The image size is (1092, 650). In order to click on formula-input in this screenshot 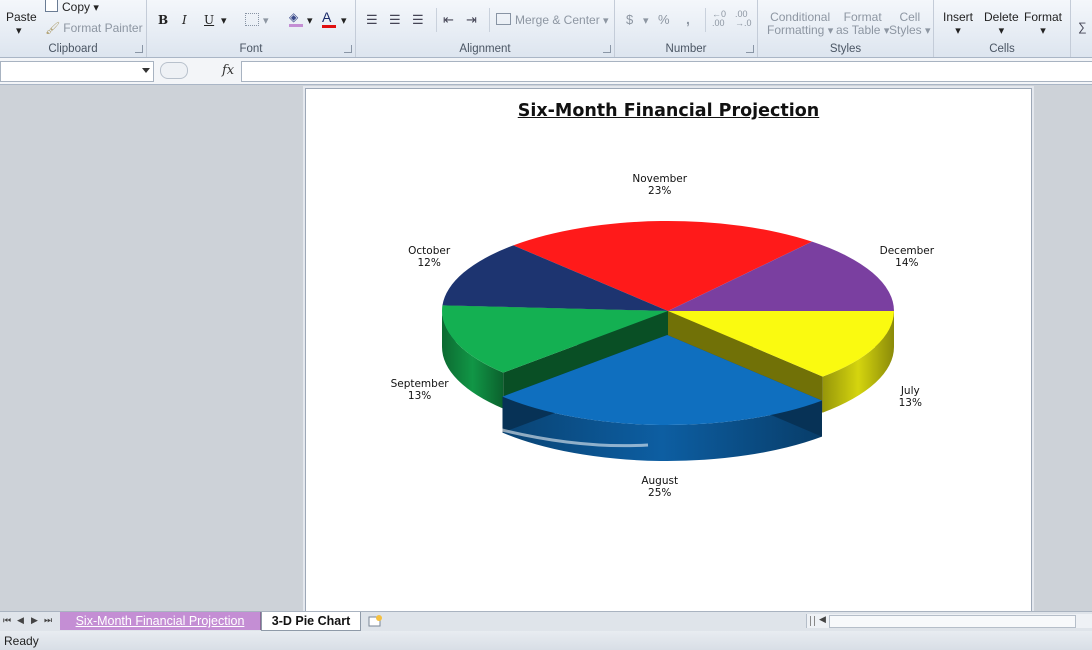, I will do `click(666, 71)`.